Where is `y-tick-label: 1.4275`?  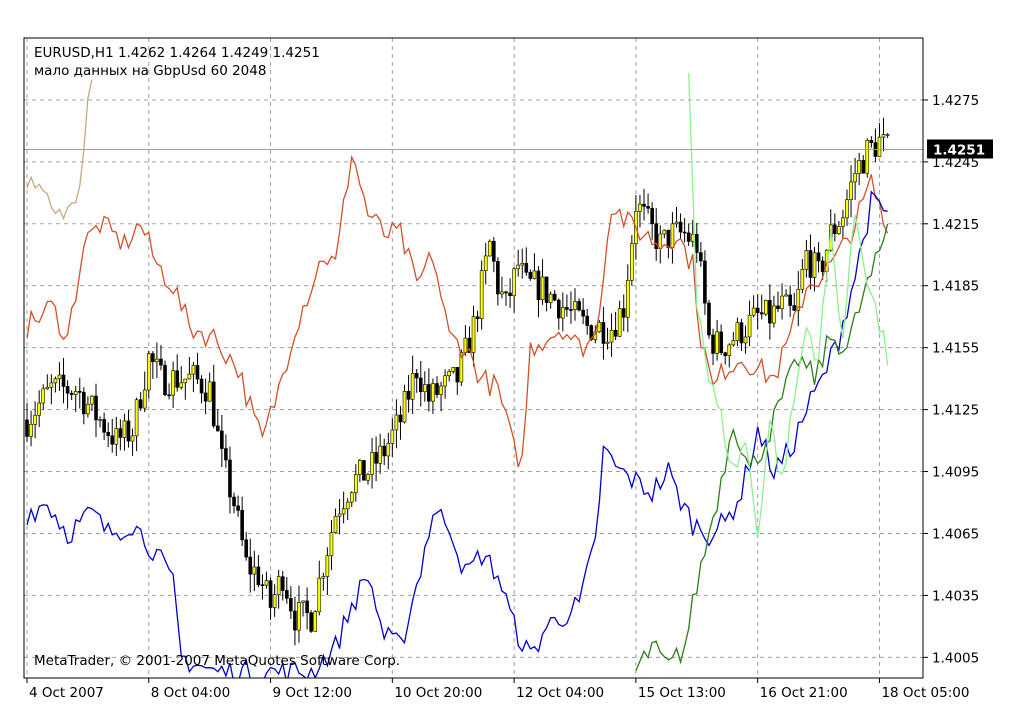 y-tick-label: 1.4275 is located at coordinates (955, 101).